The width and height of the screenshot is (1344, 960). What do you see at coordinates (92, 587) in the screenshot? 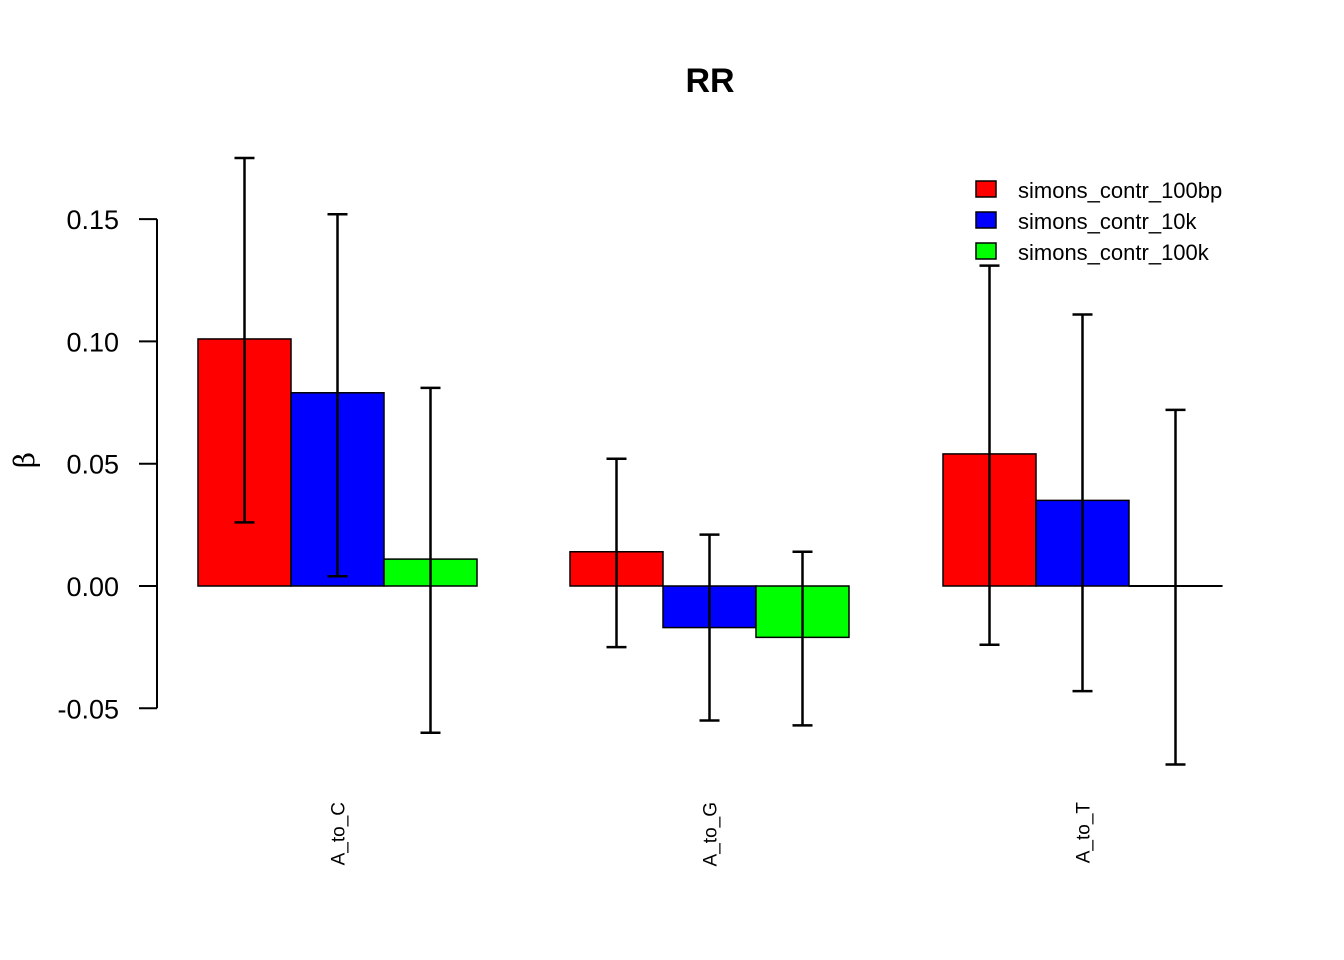
I see `y-tick-label: 0.00` at bounding box center [92, 587].